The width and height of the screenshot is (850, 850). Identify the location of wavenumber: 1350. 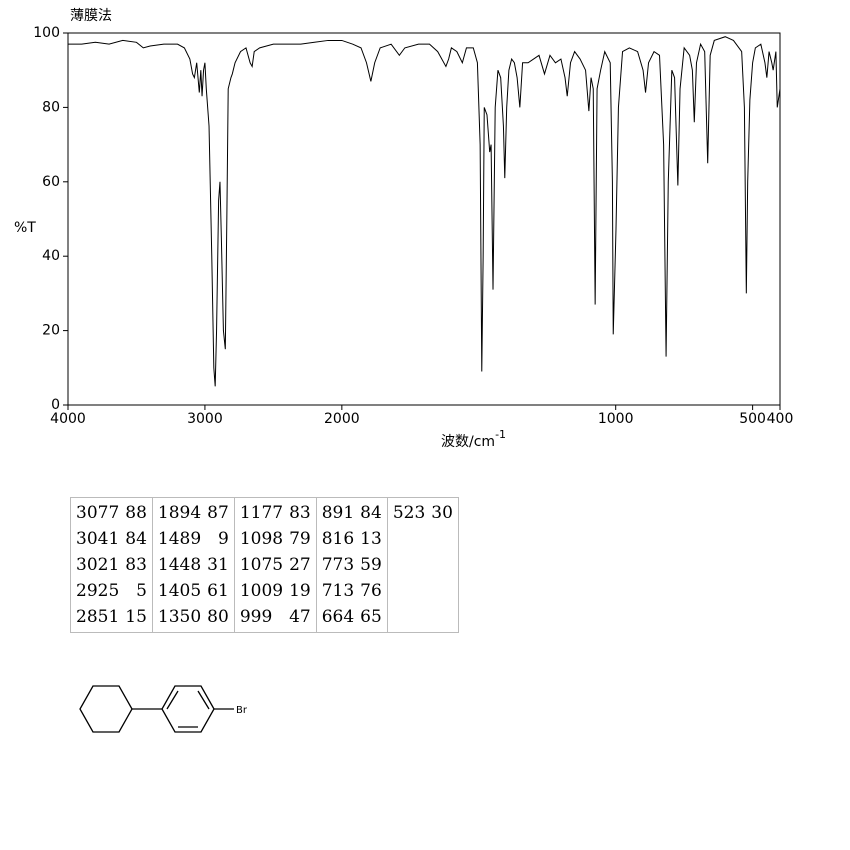
(179, 617).